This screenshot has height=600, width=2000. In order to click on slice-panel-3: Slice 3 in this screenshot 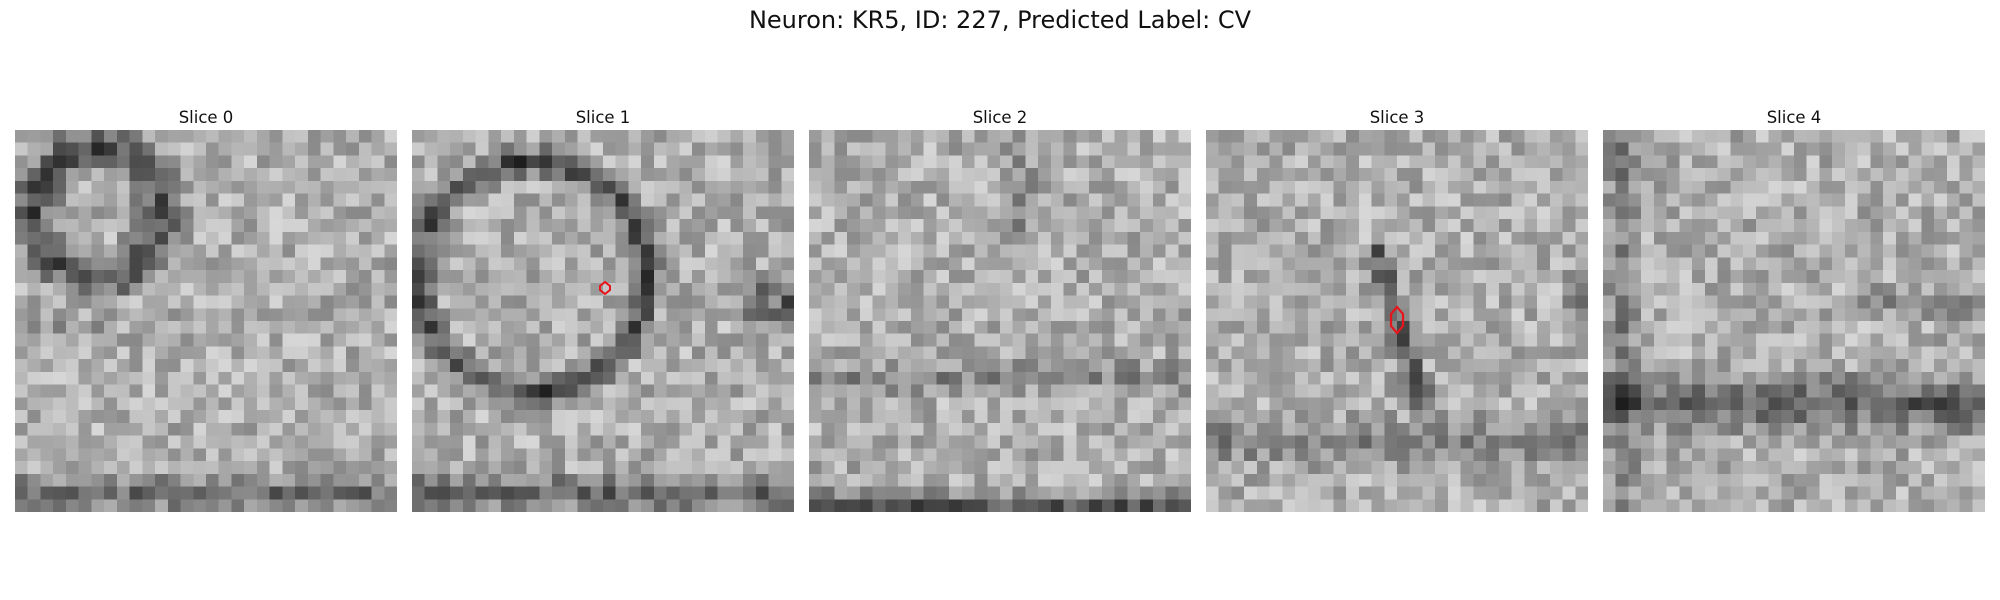, I will do `click(1397, 309)`.